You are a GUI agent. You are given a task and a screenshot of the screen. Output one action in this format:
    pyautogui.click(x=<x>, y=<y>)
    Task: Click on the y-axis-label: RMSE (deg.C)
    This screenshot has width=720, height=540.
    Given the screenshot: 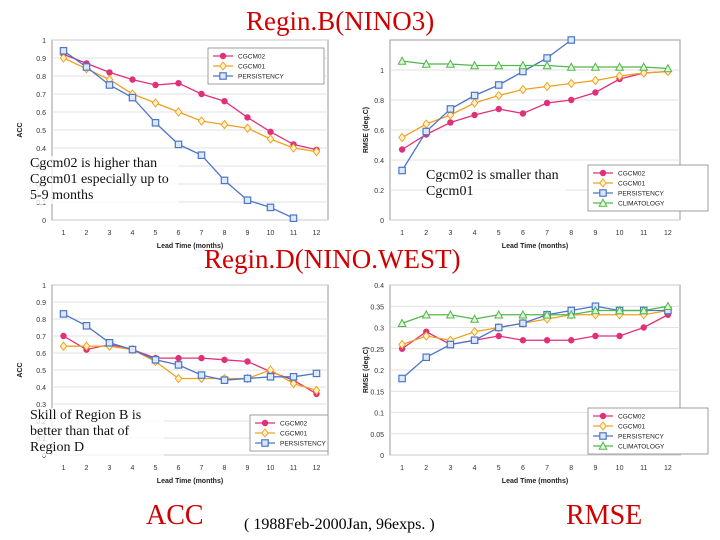 What is the action you would take?
    pyautogui.click(x=366, y=130)
    